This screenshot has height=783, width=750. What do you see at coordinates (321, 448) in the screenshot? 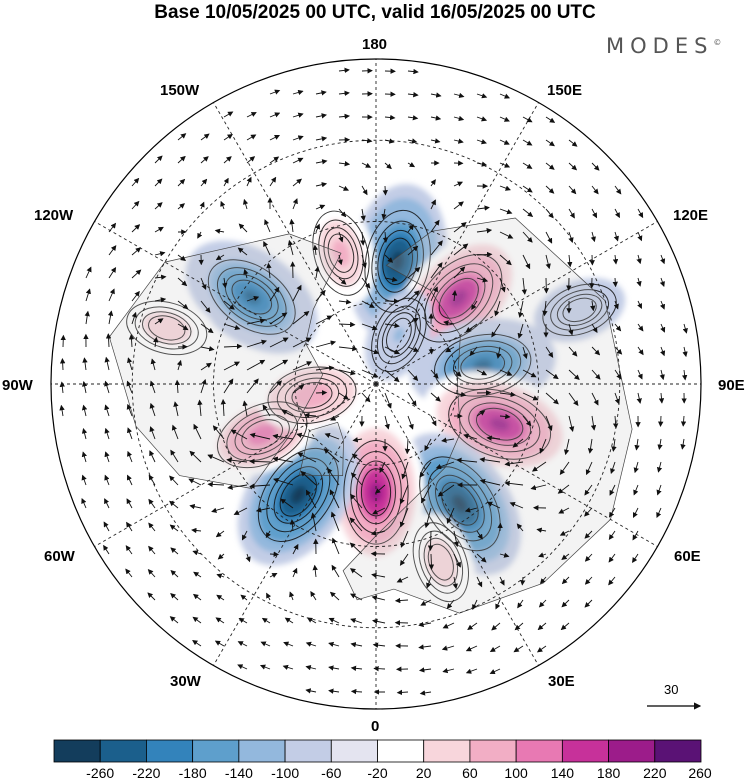
I see `coastline` at bounding box center [321, 448].